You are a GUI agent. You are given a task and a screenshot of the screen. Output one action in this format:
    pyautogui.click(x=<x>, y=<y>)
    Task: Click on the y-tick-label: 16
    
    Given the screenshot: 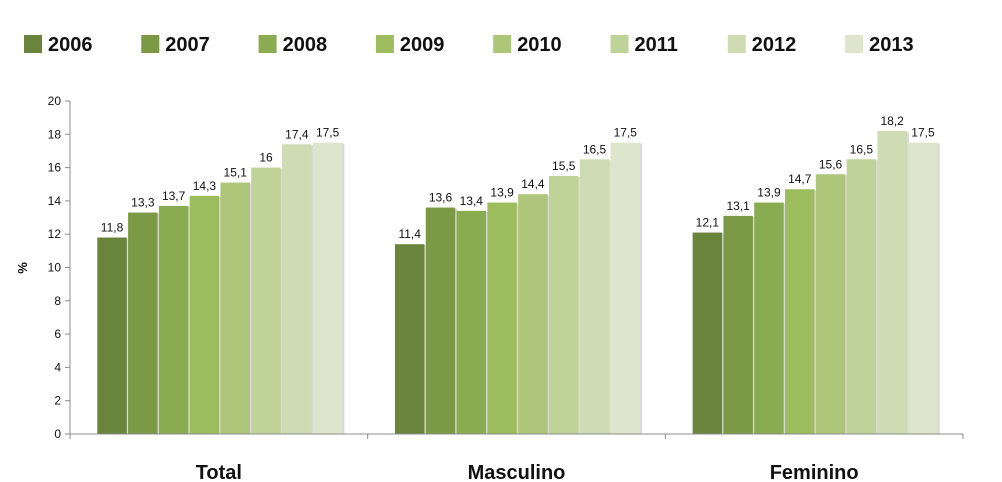 What is the action you would take?
    pyautogui.click(x=55, y=168)
    